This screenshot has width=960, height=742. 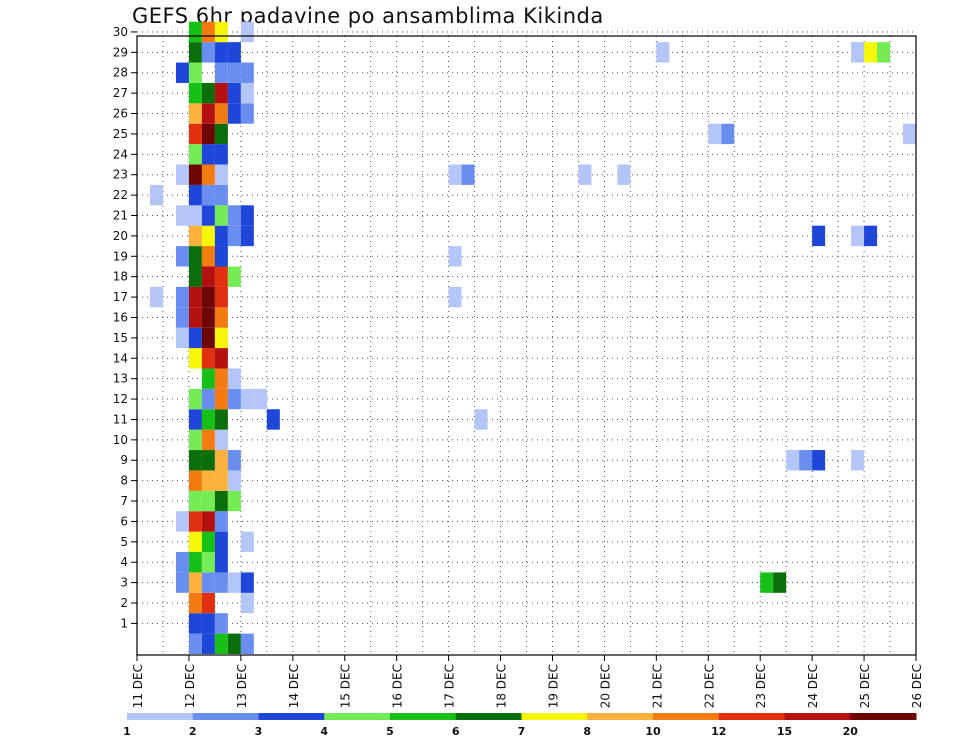 What do you see at coordinates (120, 114) in the screenshot?
I see `y-tick-label: 26` at bounding box center [120, 114].